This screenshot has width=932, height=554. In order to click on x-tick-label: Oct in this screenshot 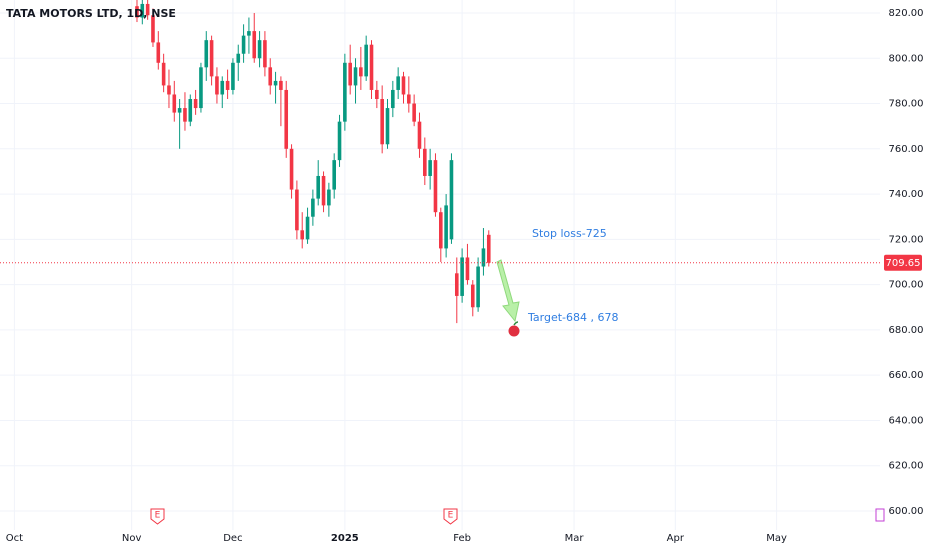, I will do `click(14, 538)`.